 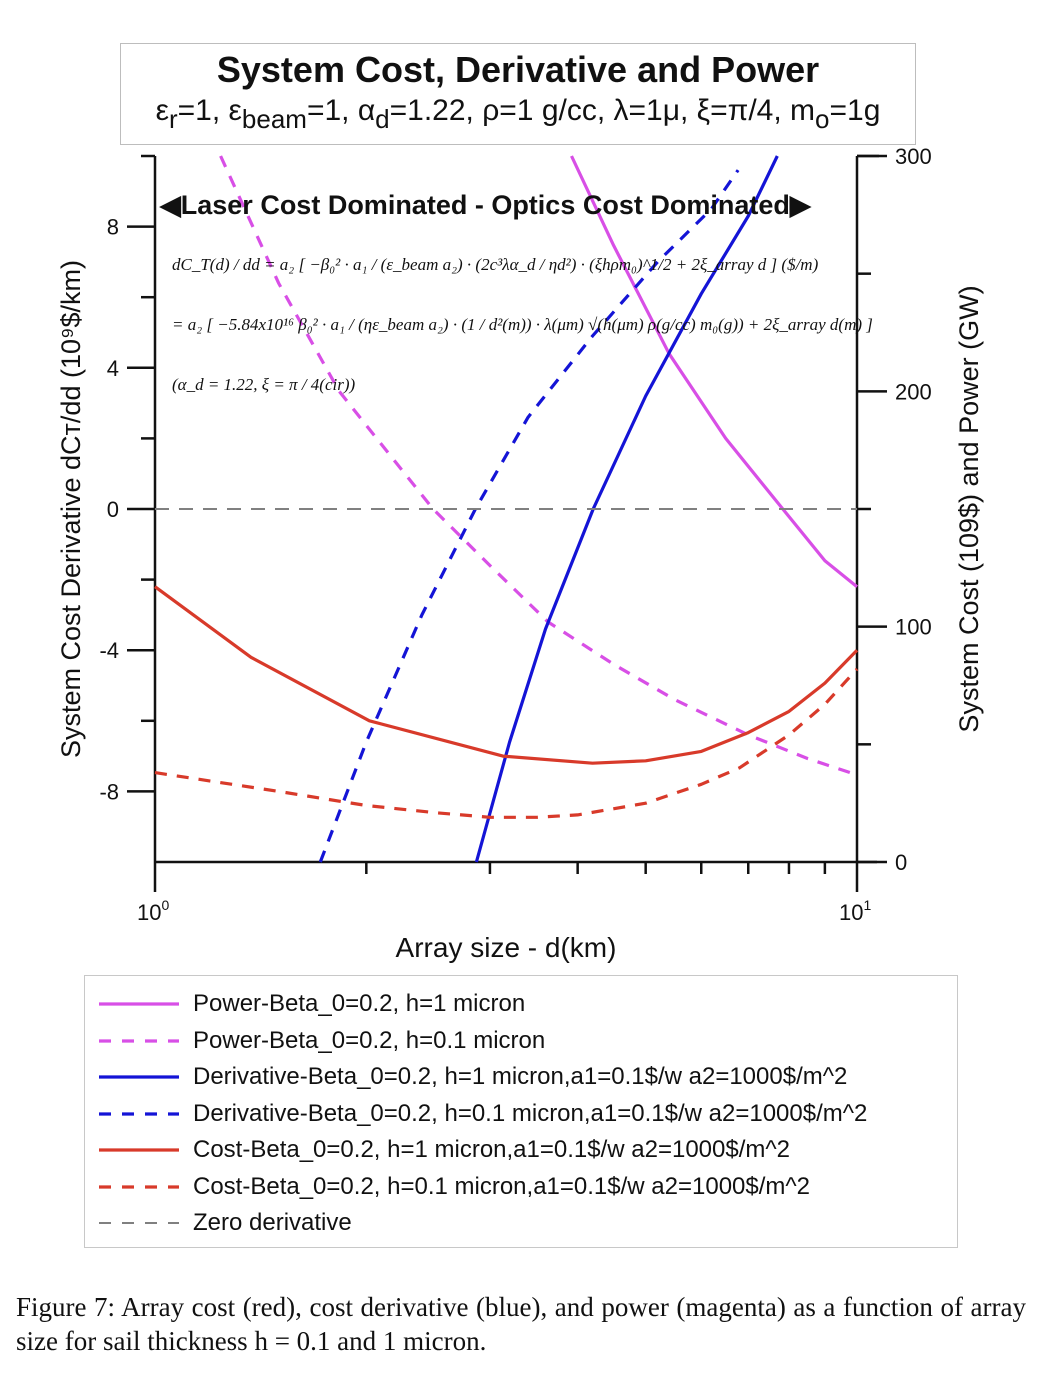 I want to click on x-axis-label: Array size - d(km), so click(x=506, y=947).